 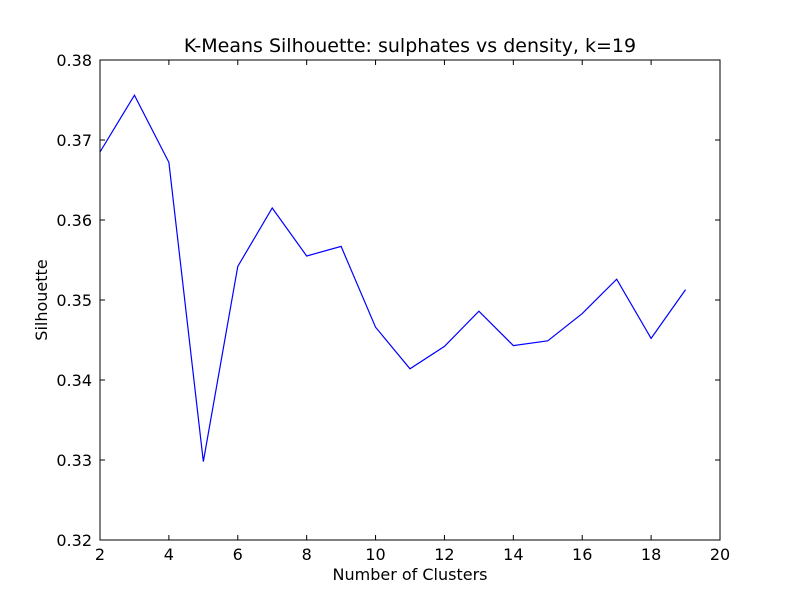 I want to click on y-tick-label: 0.33, so click(x=74, y=460).